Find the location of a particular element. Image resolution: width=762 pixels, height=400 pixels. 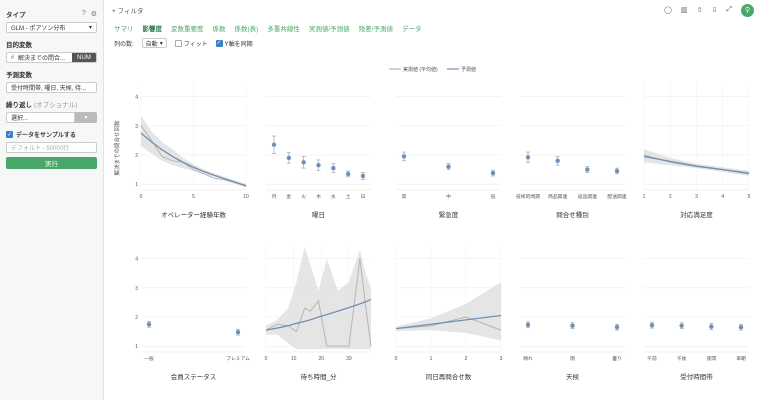

help-icon: ? is located at coordinates (83, 13).